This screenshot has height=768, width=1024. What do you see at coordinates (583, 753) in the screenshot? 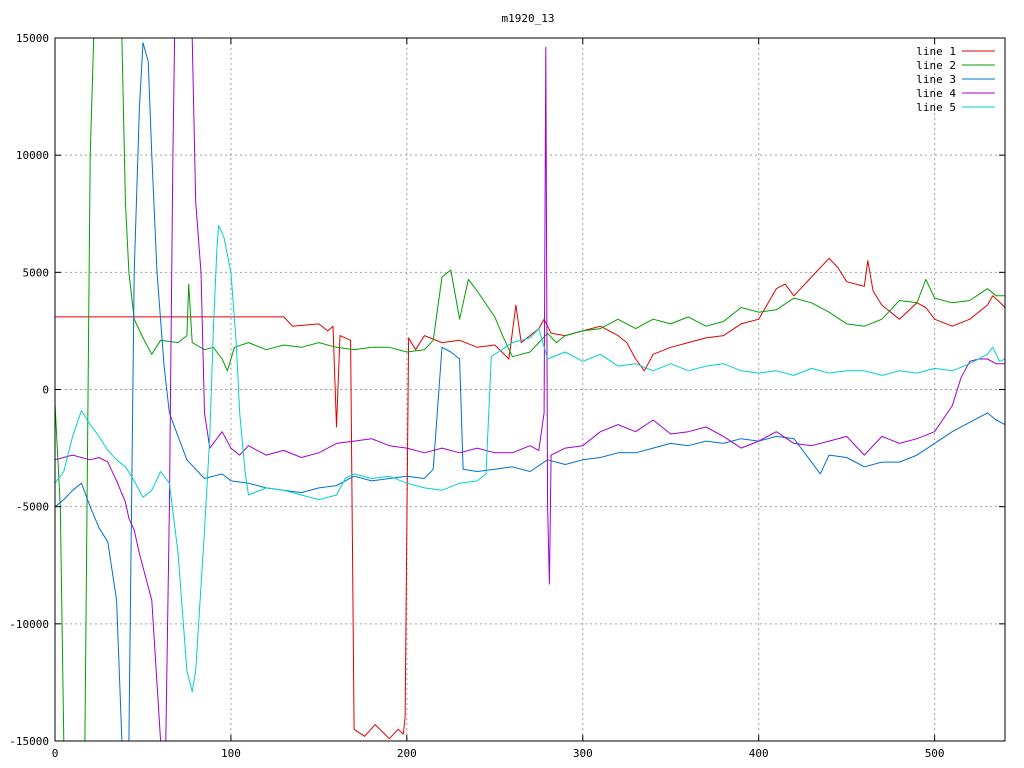
I see `x-tick-label: 300` at bounding box center [583, 753].